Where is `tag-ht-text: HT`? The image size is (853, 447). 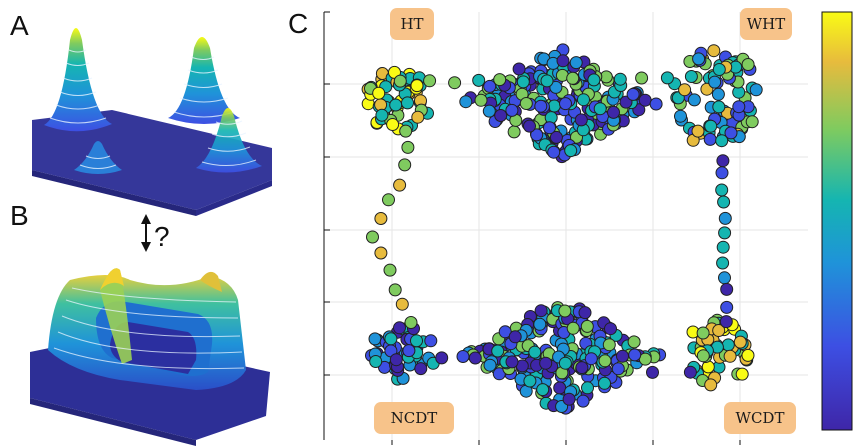
tag-ht-text: HT is located at coordinates (411, 24).